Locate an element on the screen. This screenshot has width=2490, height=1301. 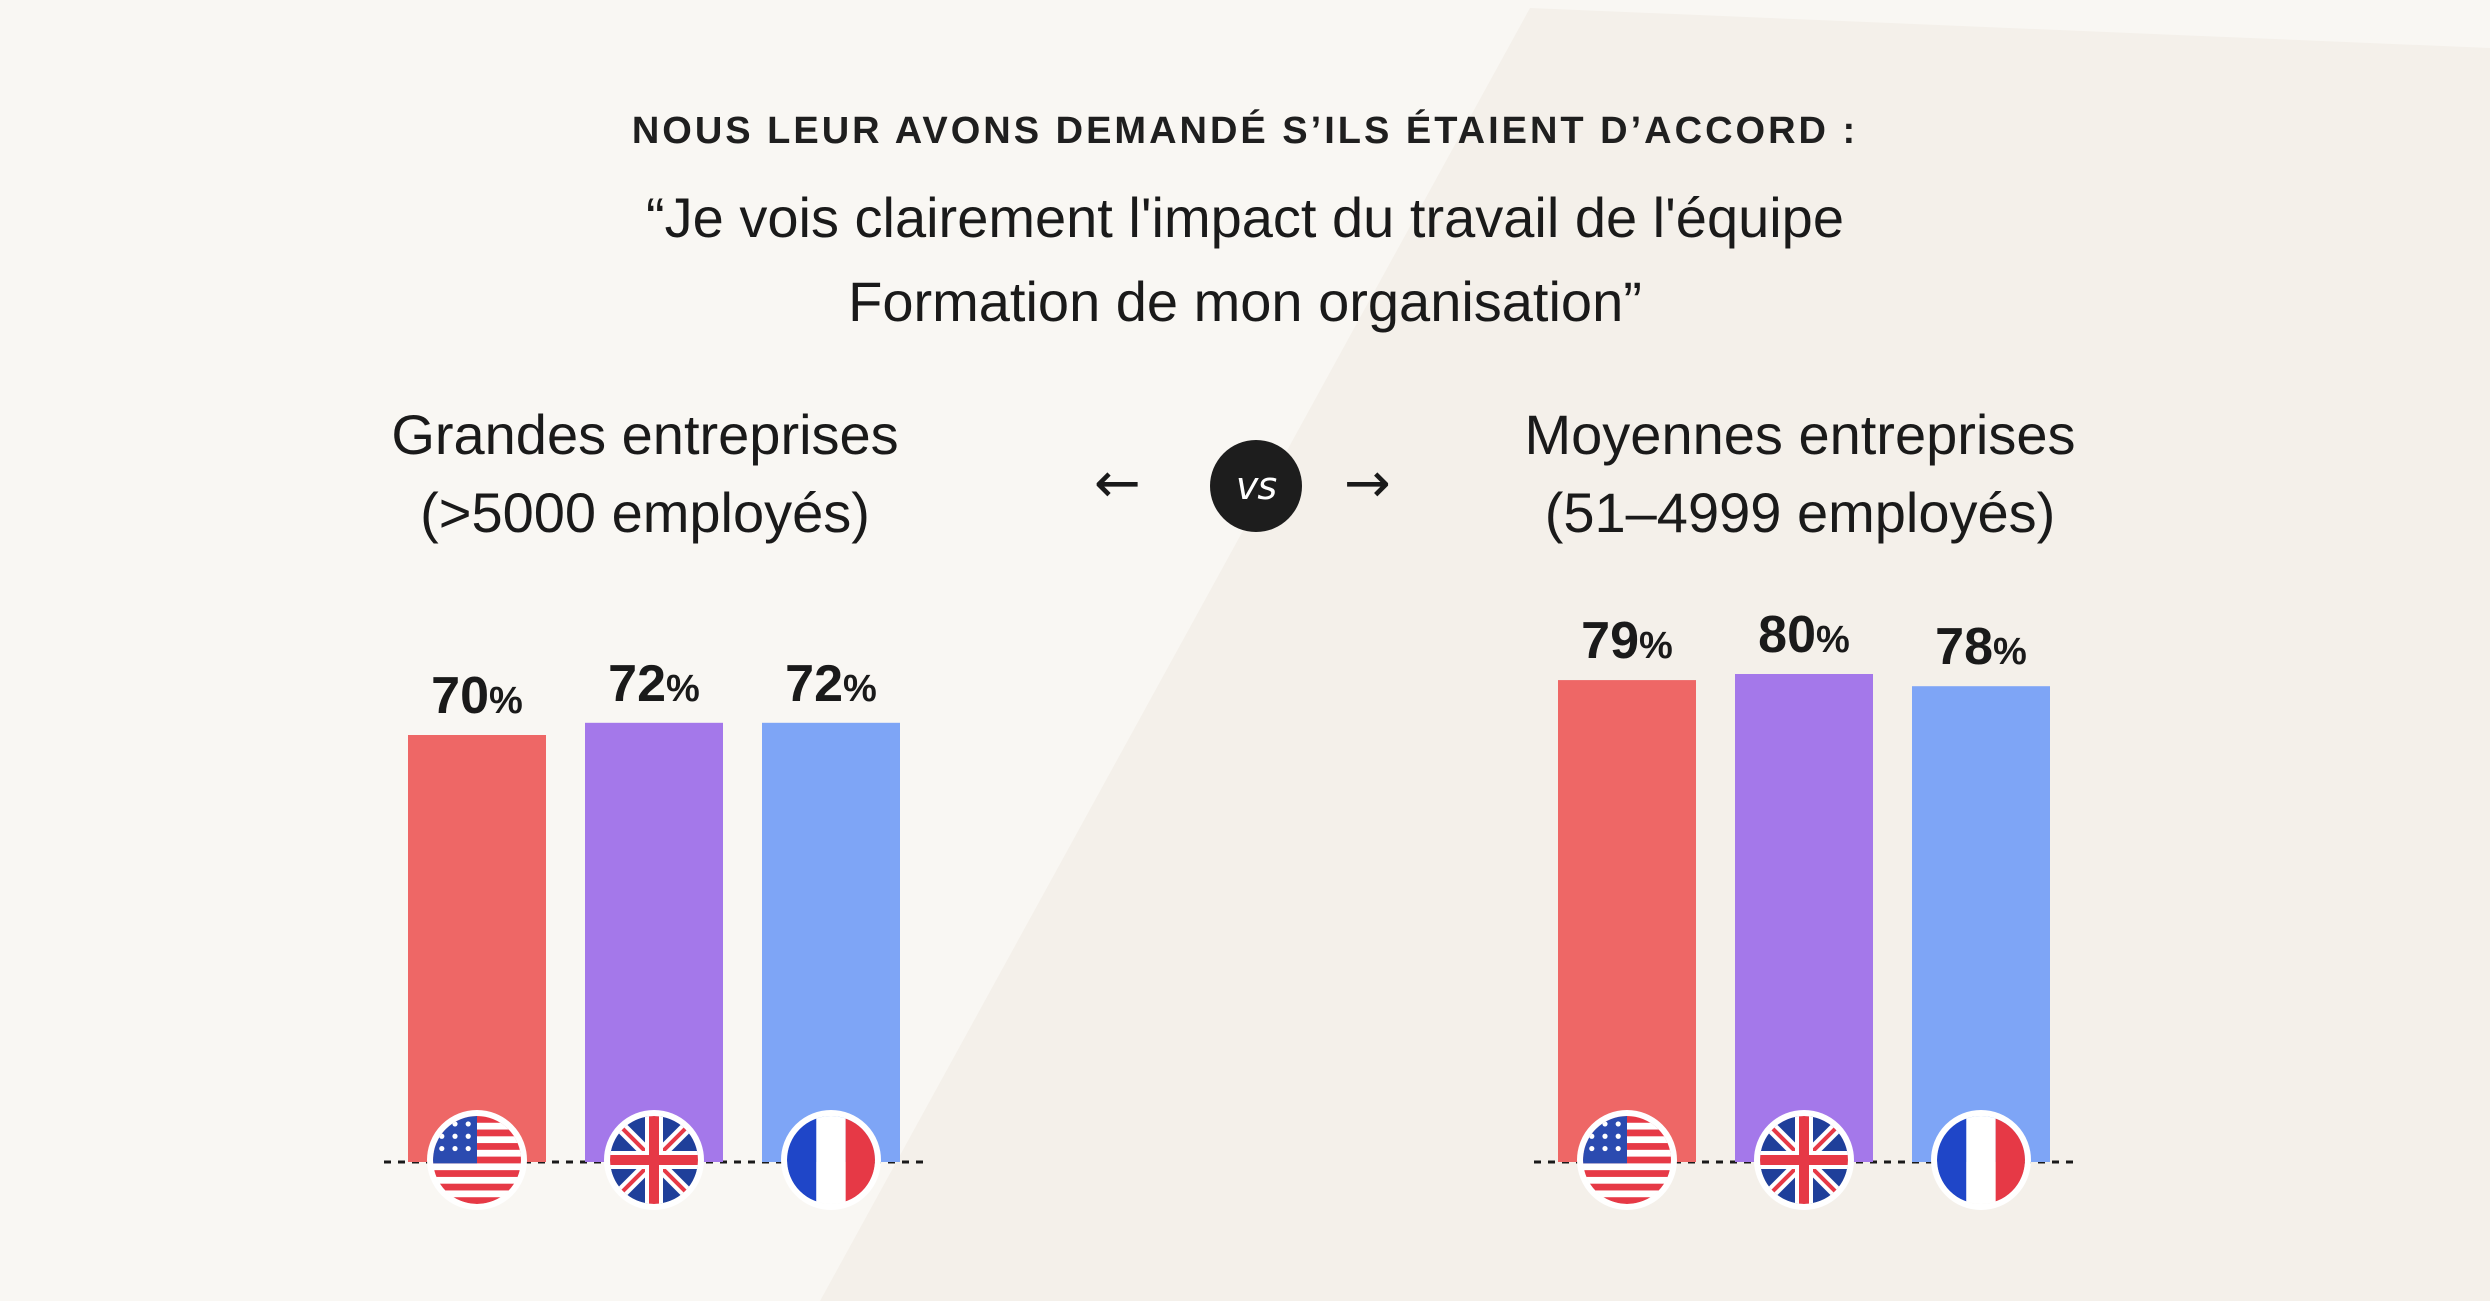
large-bar-uk is located at coordinates (654, 942).